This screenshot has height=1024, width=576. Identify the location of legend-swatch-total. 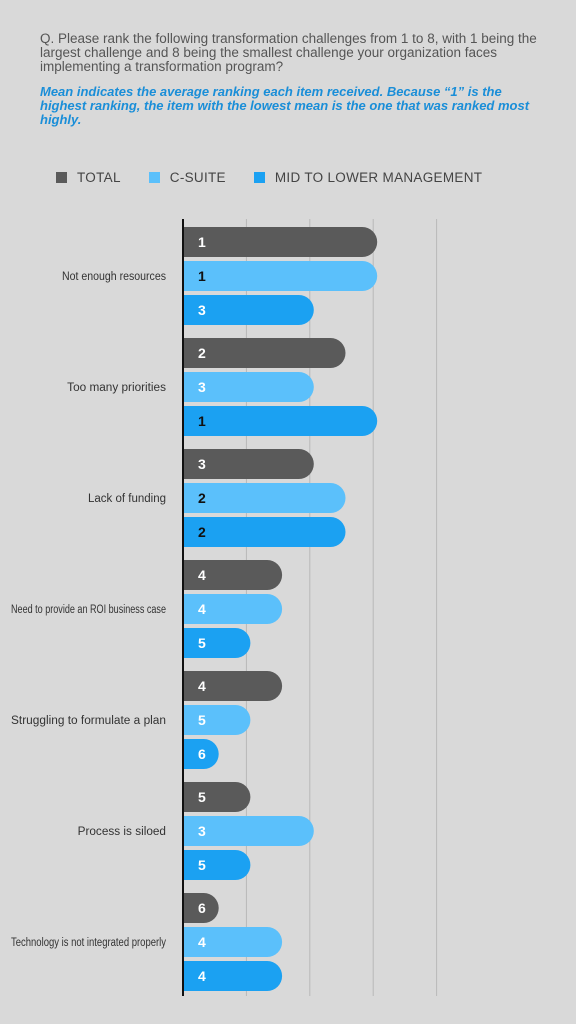
(61, 177).